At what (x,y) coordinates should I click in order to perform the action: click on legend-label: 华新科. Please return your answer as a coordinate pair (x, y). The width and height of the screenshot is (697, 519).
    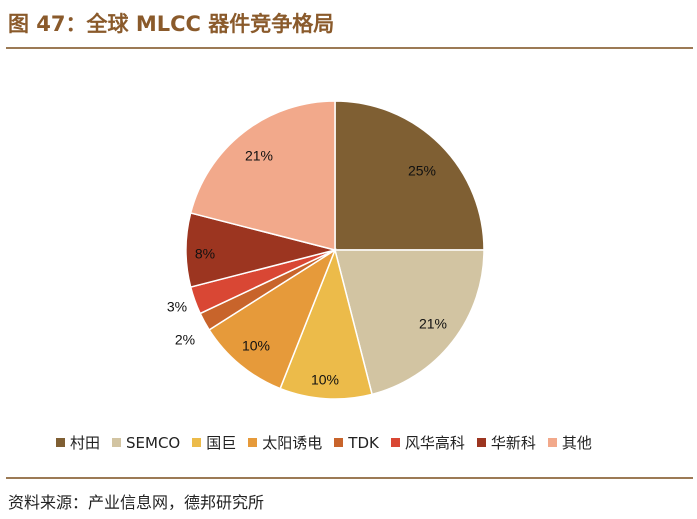
    Looking at the image, I should click on (513, 443).